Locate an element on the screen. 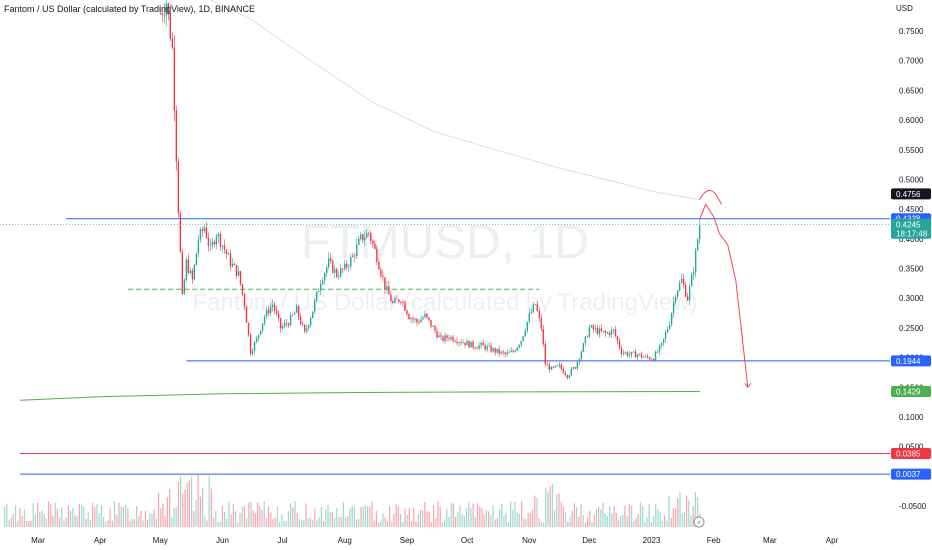  watermark-symbol: FTMUSD, 1D is located at coordinates (445, 242).